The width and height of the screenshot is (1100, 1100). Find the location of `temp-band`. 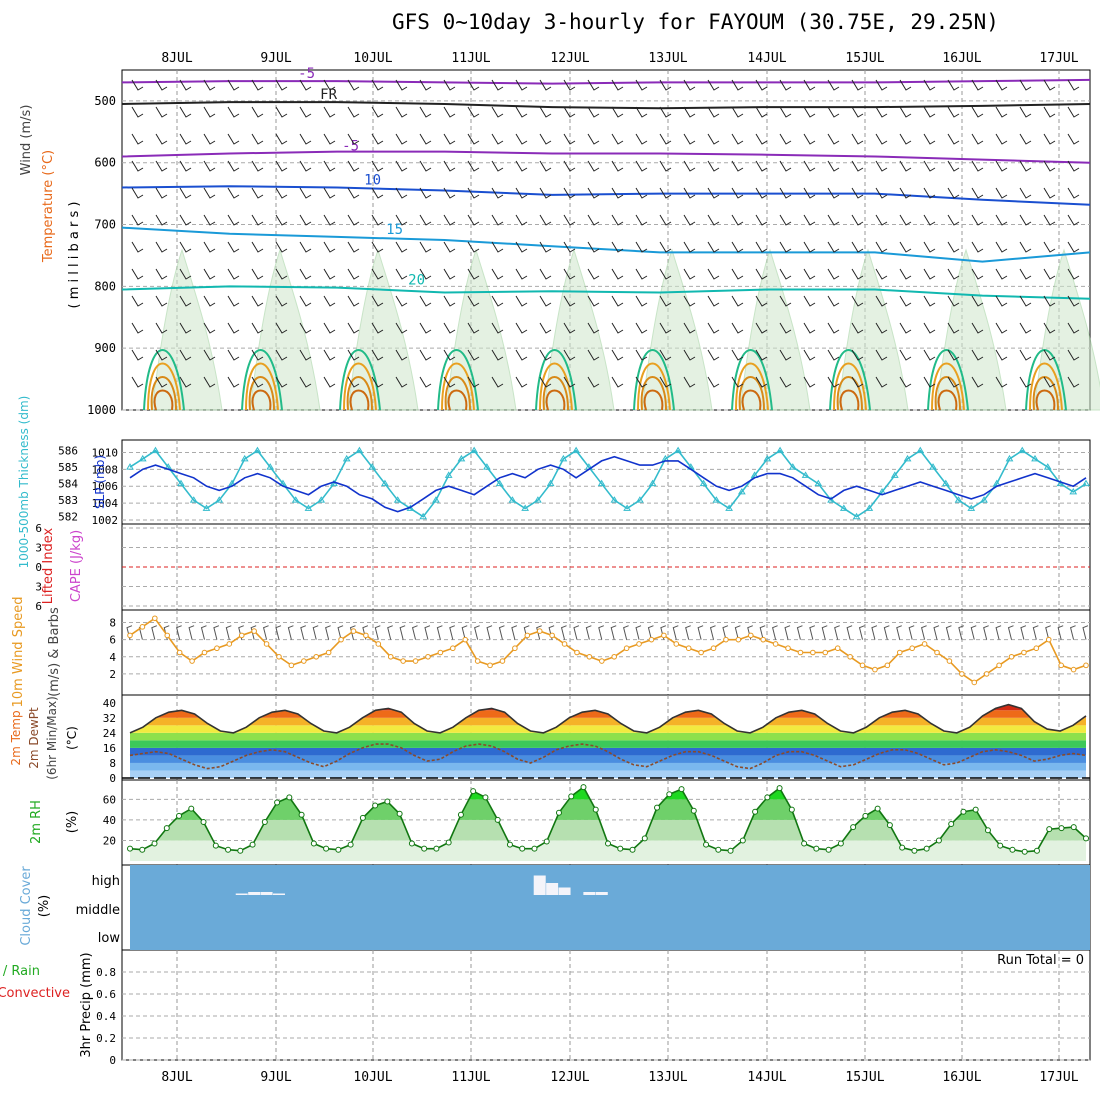

temp-band is located at coordinates (608, 736).